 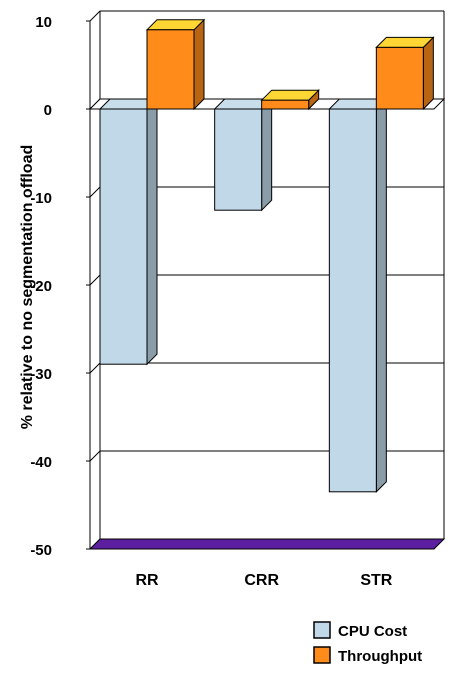 What do you see at coordinates (147, 580) in the screenshot?
I see `x-tick-label: RR` at bounding box center [147, 580].